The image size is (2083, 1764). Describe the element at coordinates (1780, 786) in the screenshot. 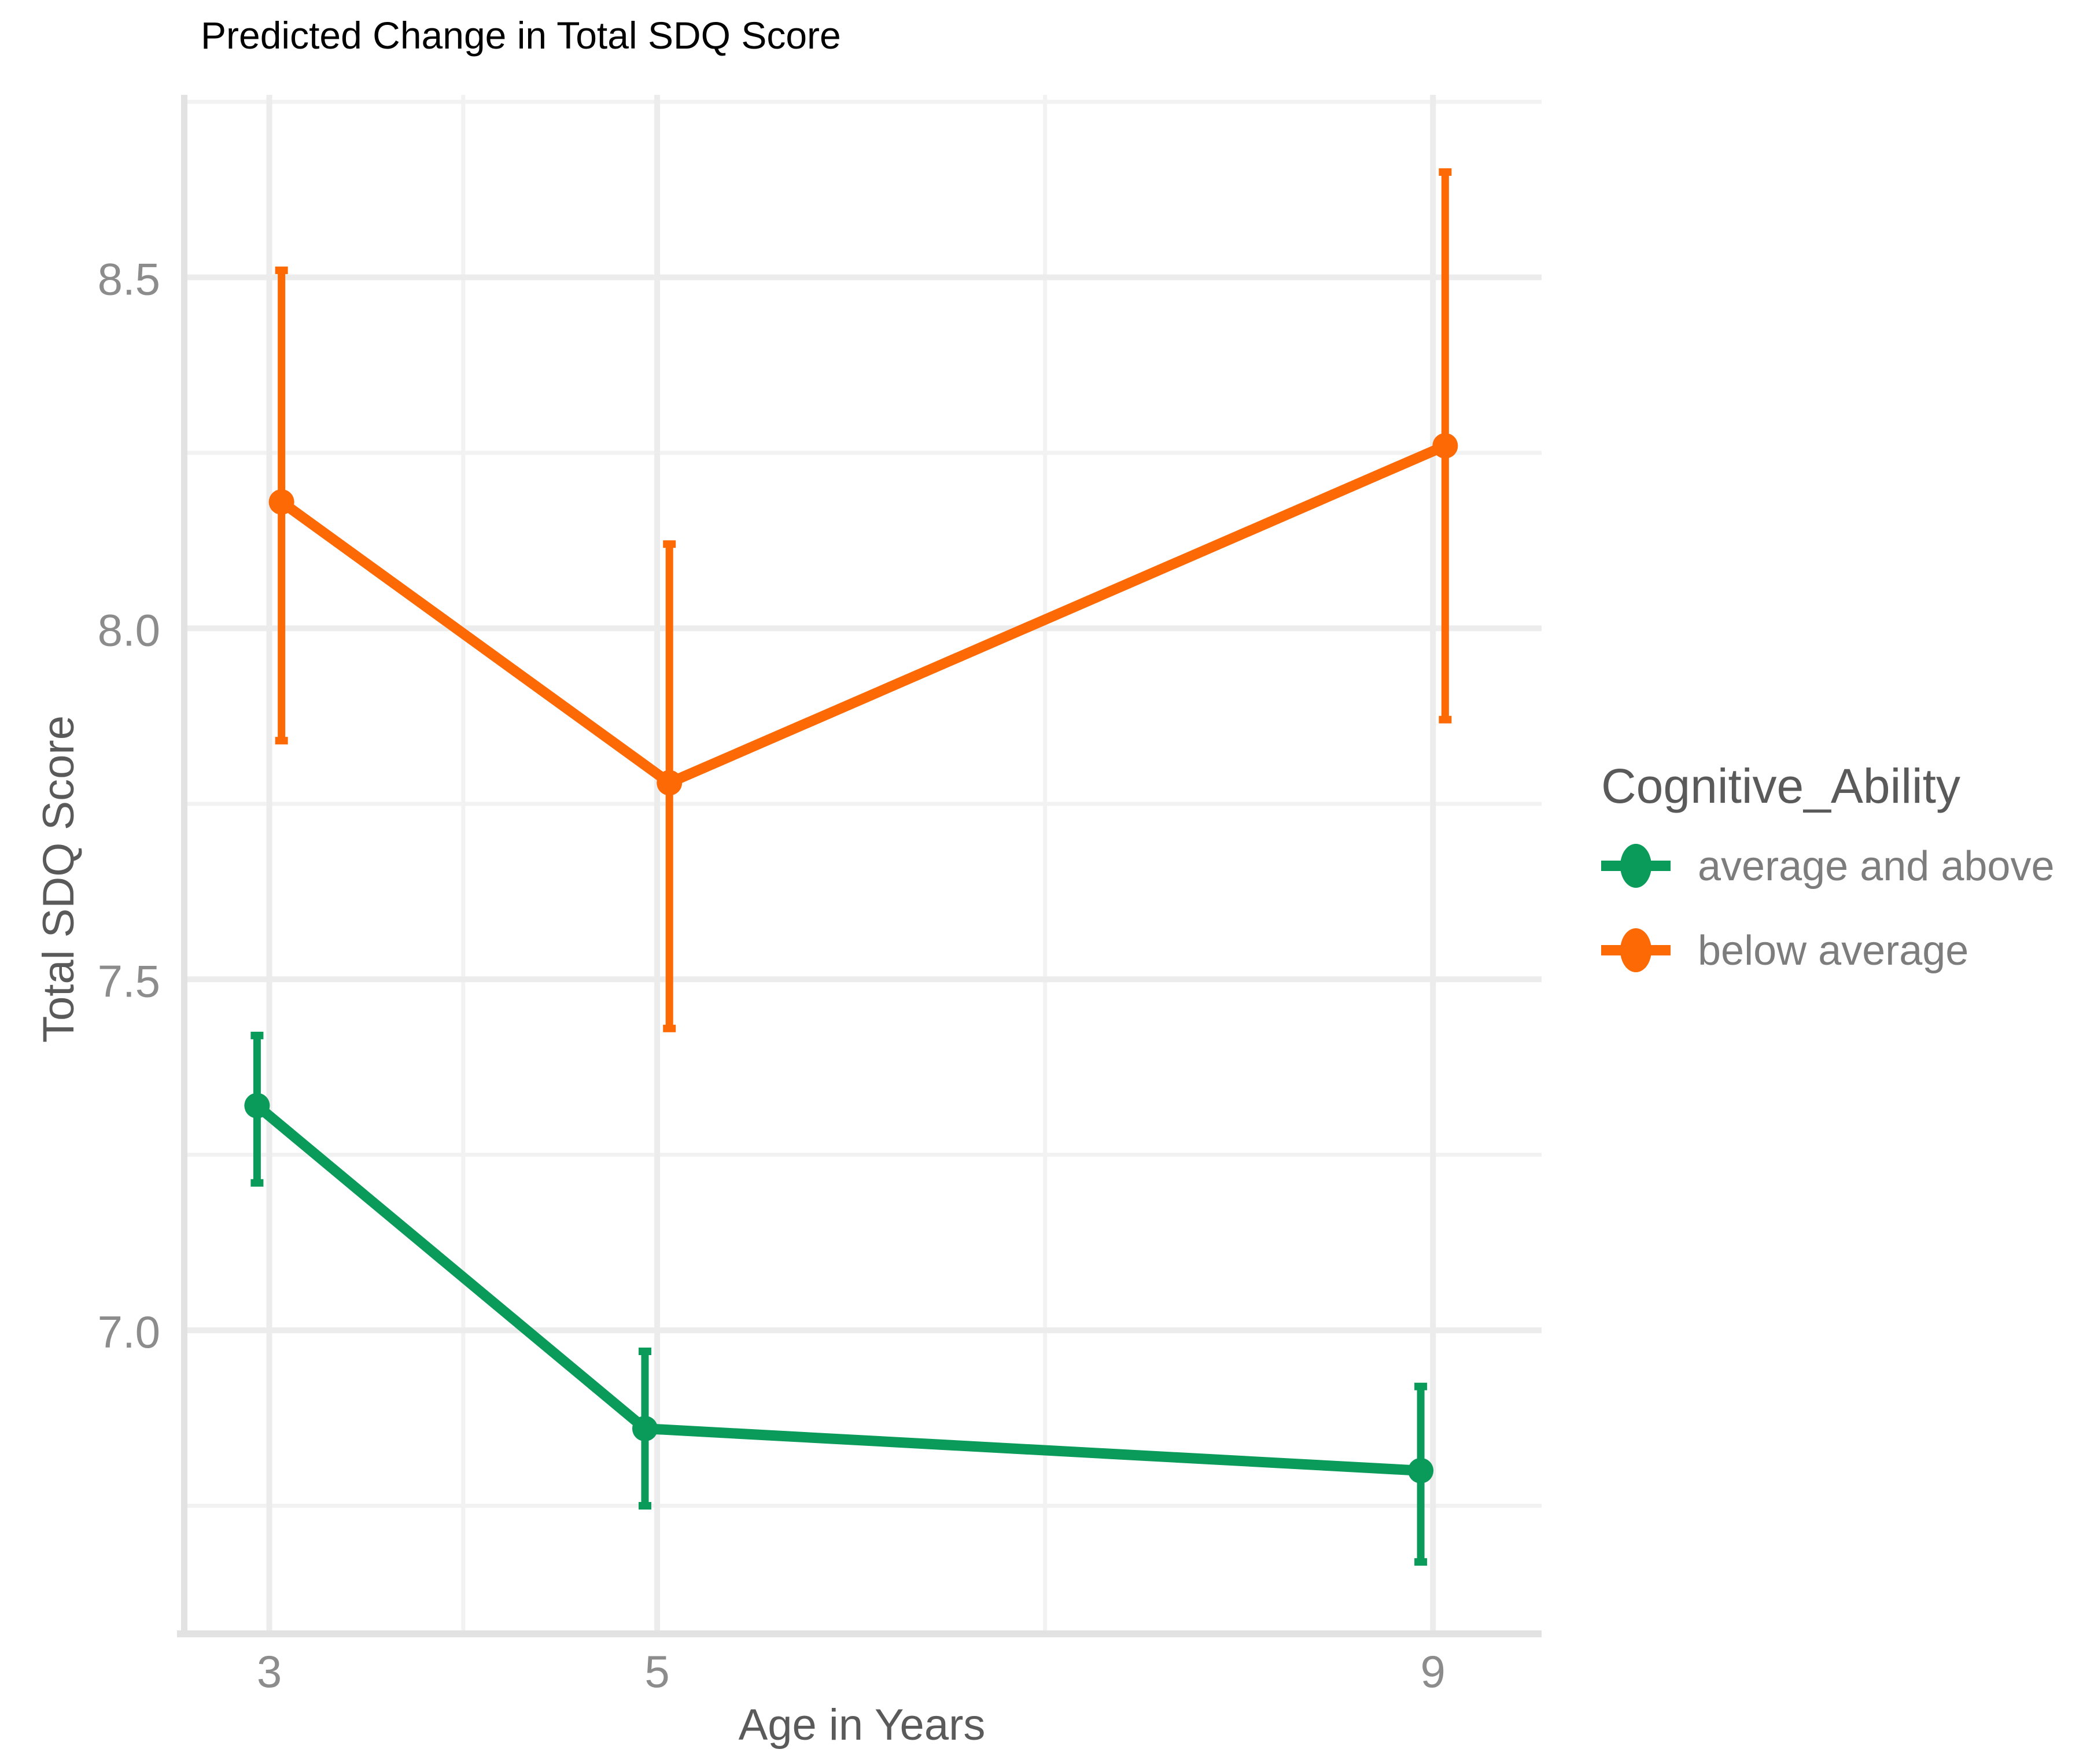

I see `legend-title: Cognitive_Ability` at that location.